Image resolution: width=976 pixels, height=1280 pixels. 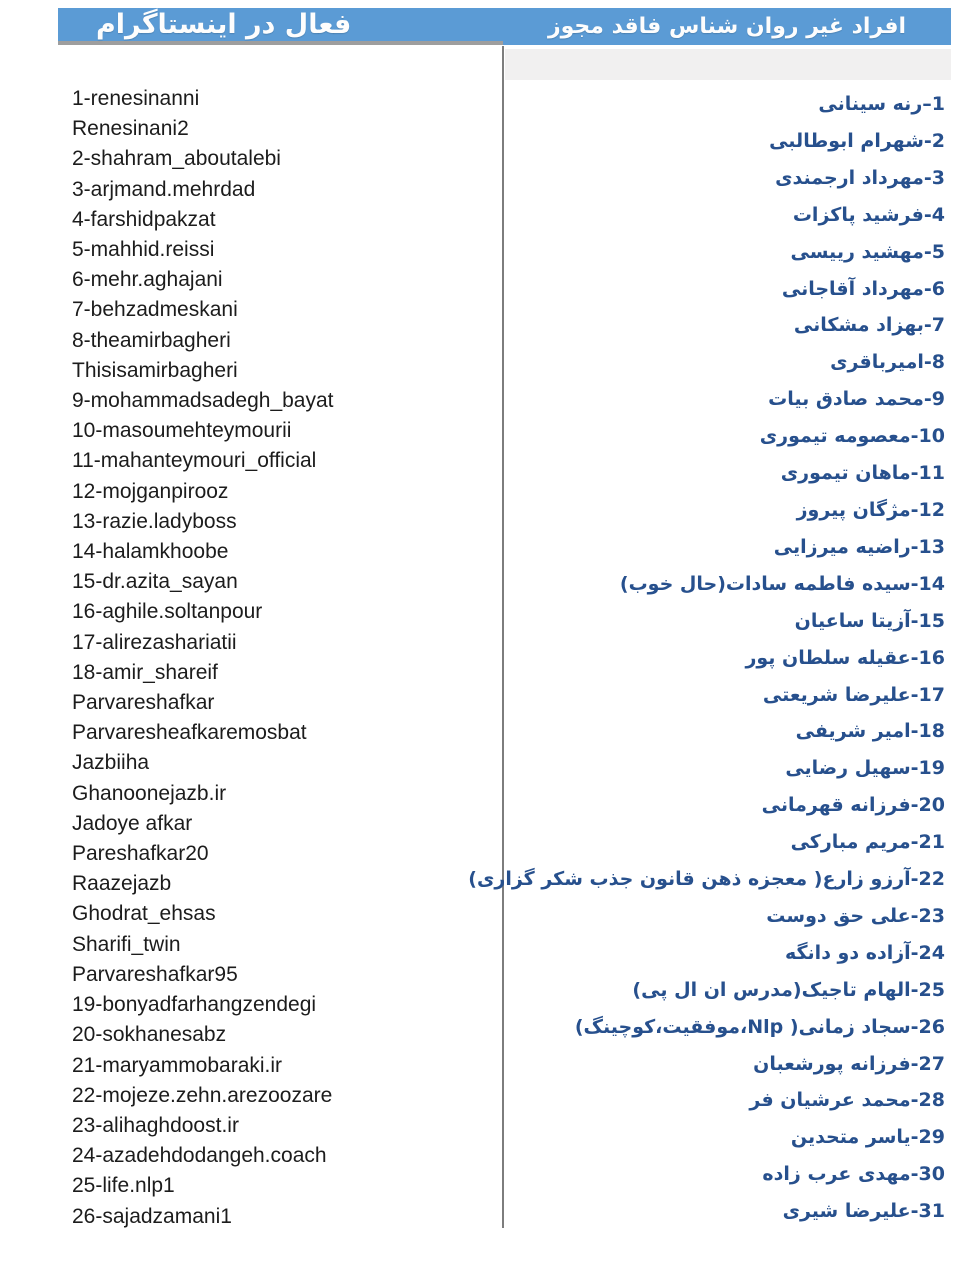 What do you see at coordinates (154, 642) in the screenshot?
I see `username-list-item: 17-alirezashariatii` at bounding box center [154, 642].